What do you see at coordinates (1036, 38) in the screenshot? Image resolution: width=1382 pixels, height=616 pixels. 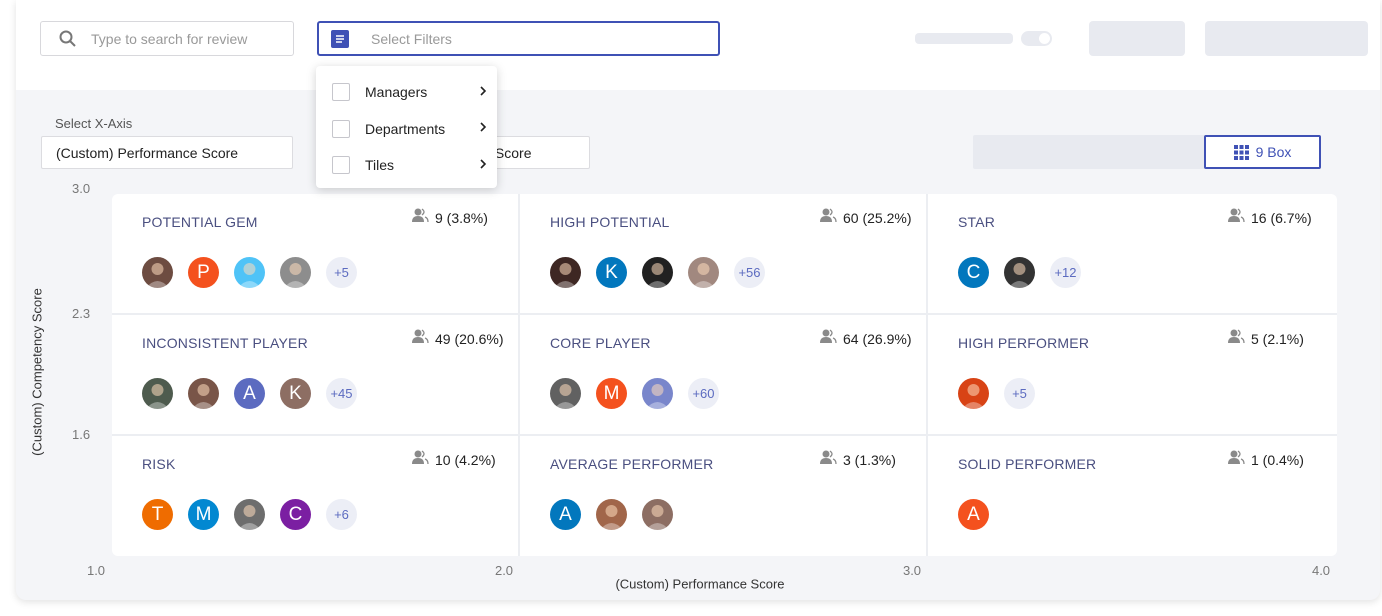 I see `toggle-switch` at bounding box center [1036, 38].